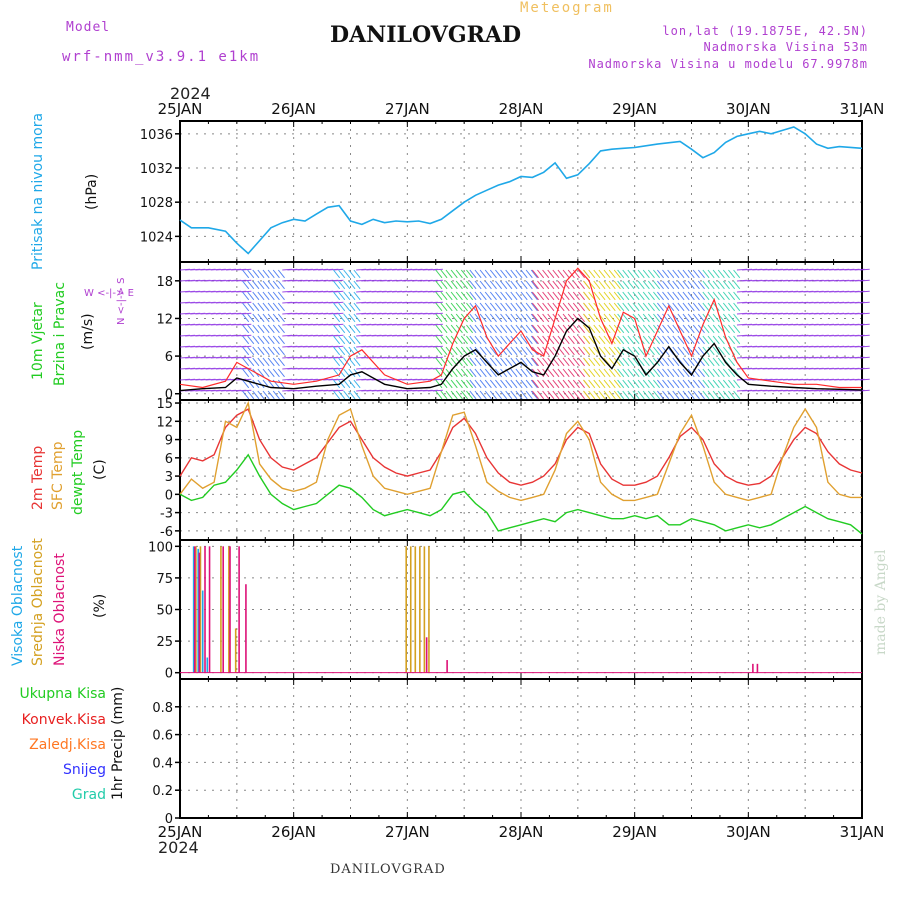 The height and width of the screenshot is (900, 900). What do you see at coordinates (426, 35) in the screenshot?
I see `station-title: DANILOVGRAD` at bounding box center [426, 35].